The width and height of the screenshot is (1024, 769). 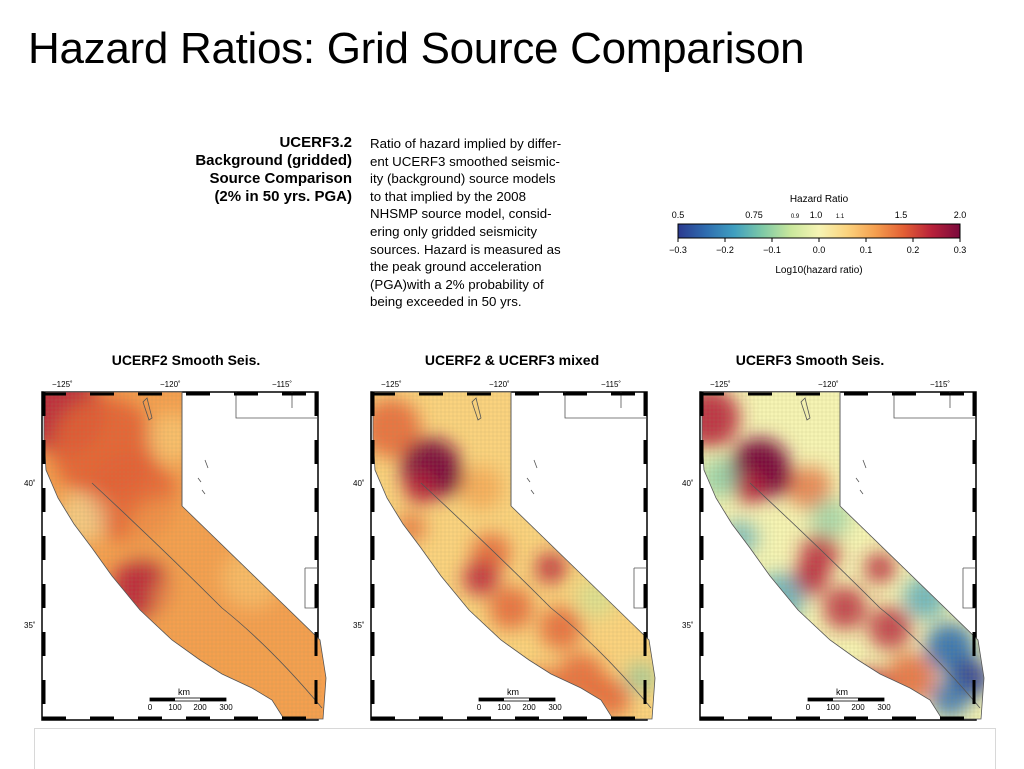 I want to click on map-title-ucerf3: UCERF3 Smooth Seis., so click(x=810, y=360).